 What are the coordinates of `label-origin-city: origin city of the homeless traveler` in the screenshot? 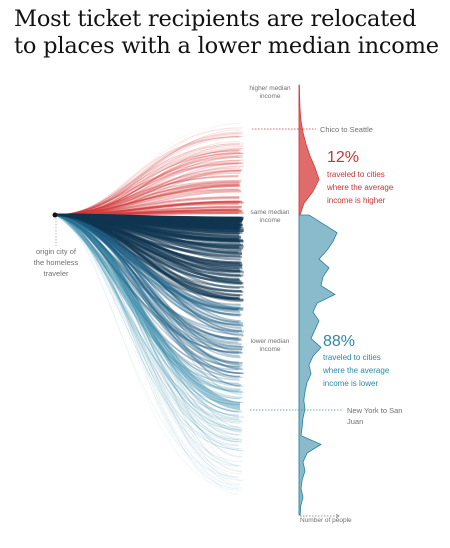 It's located at (56, 262).